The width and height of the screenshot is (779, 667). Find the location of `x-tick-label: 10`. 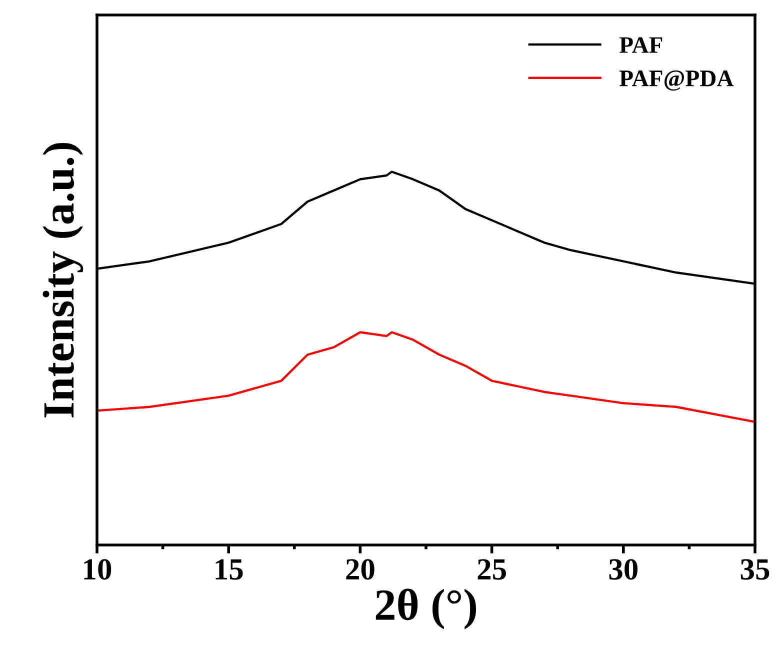

x-tick-label: 10 is located at coordinates (98, 569).